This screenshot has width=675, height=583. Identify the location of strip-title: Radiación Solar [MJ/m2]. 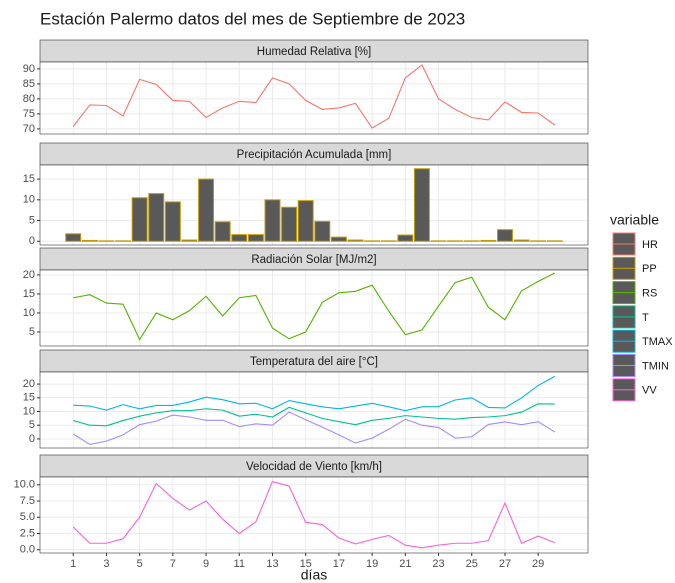
(313, 260).